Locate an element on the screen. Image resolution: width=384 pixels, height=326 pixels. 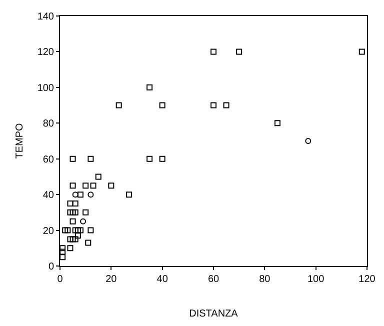
x-tick-label: 120 is located at coordinates (367, 279).